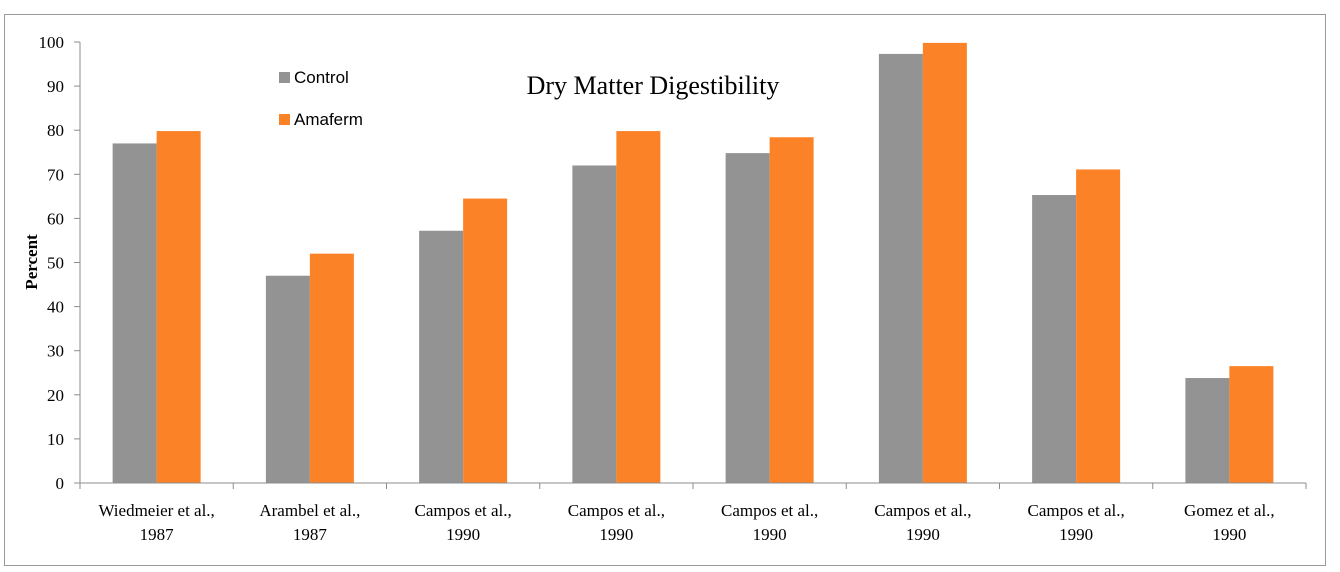  Describe the element at coordinates (60, 483) in the screenshot. I see `y-tick-label: 0` at that location.